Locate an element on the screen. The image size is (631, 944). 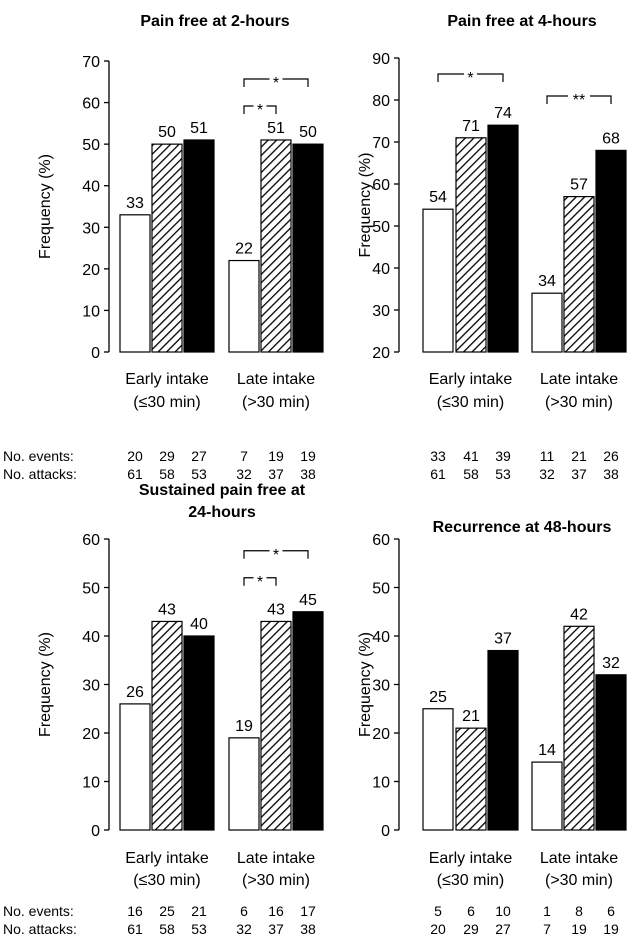
x-group-sublabel: (>30 min) is located at coordinates (579, 402).